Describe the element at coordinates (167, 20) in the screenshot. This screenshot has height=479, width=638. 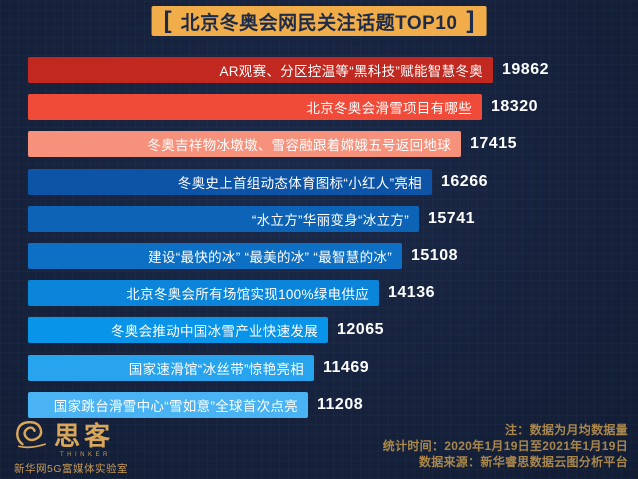
I see `title-left-bracket: [` at that location.